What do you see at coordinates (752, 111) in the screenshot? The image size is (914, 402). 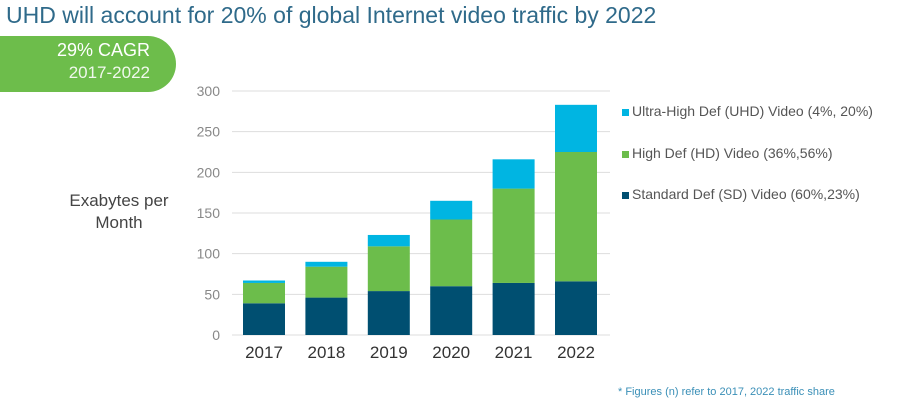 I see `legend-label-uhd: Ultra-High Def (UHD) Video (4%, 20%)` at bounding box center [752, 111].